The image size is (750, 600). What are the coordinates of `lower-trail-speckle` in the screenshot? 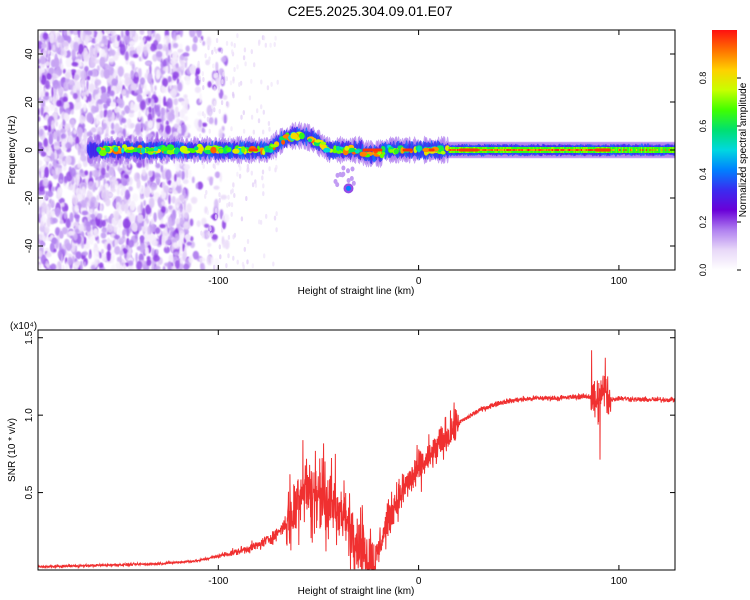 It's located at (353, 183).